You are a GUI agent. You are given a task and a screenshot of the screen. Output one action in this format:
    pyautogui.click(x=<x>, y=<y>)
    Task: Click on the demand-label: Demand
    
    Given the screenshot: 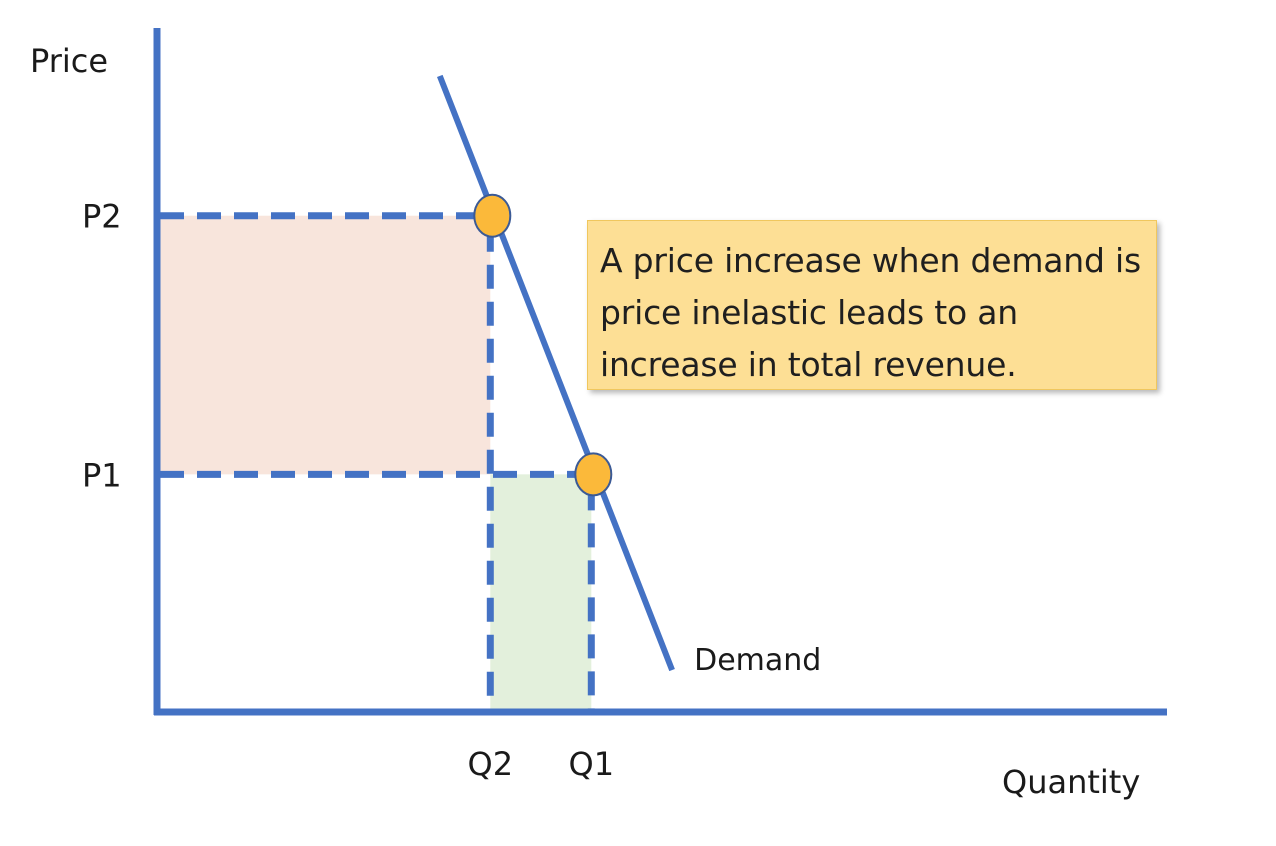 What is the action you would take?
    pyautogui.click(x=757, y=660)
    